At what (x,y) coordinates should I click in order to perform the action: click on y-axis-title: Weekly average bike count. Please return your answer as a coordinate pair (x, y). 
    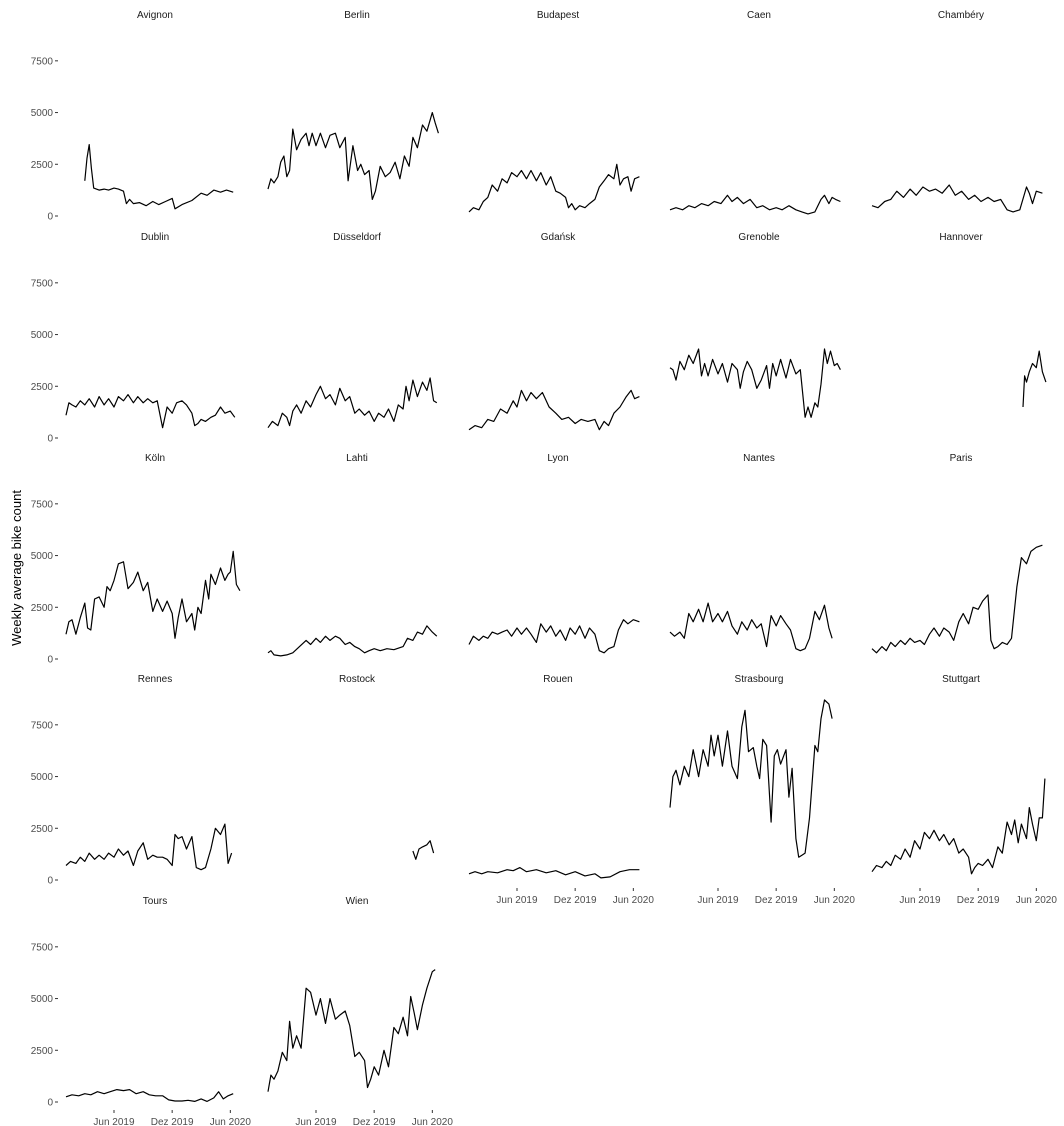
    Looking at the image, I should click on (16, 568).